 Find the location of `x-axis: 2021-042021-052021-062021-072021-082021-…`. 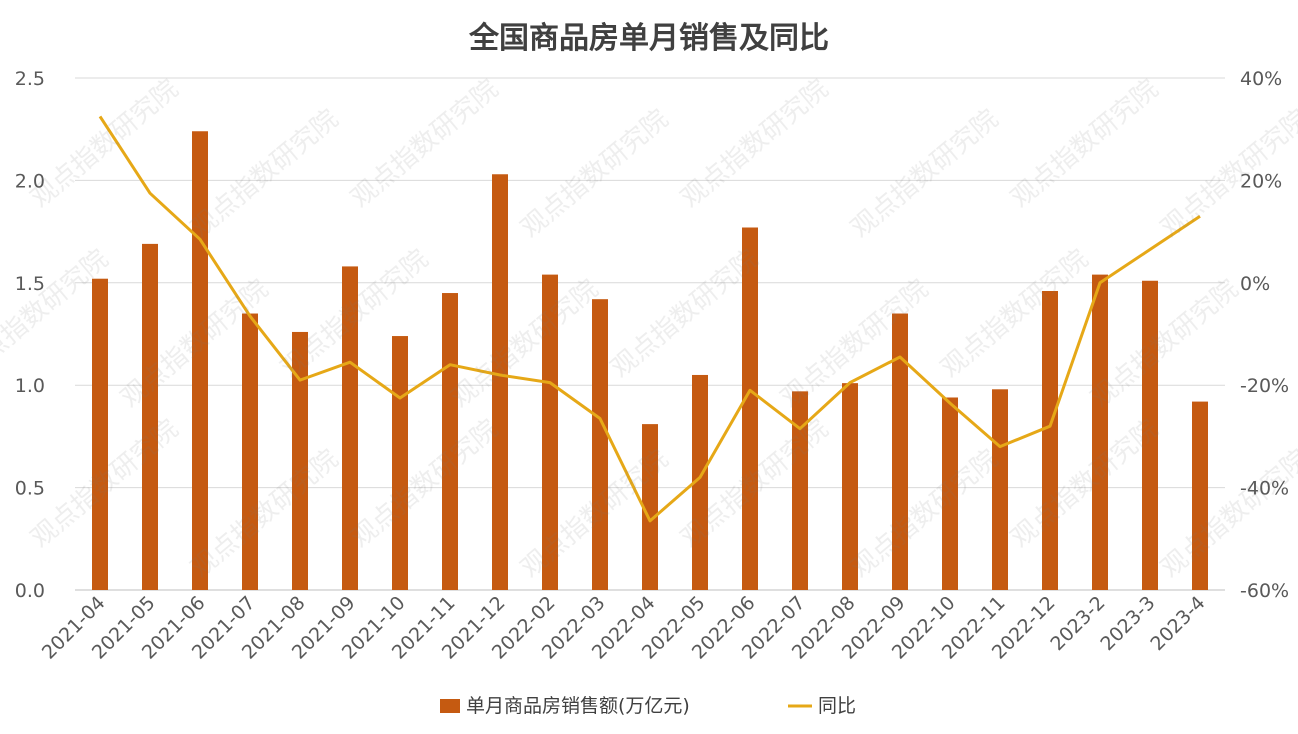

x-axis: 2021-042021-052021-062021-072021-082021-… is located at coordinates (624, 628).